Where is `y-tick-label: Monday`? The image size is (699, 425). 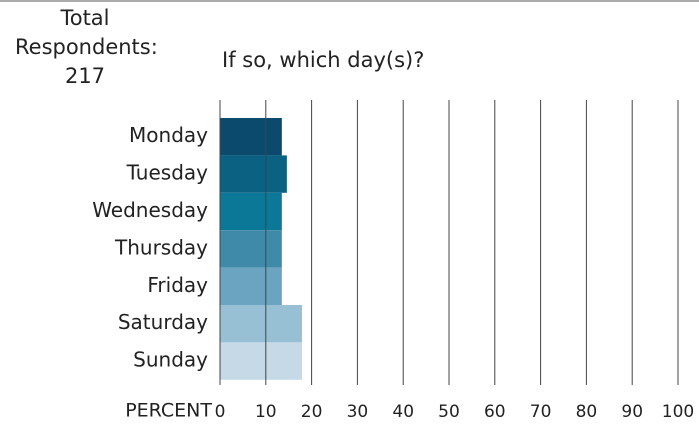
y-tick-label: Monday is located at coordinates (168, 135).